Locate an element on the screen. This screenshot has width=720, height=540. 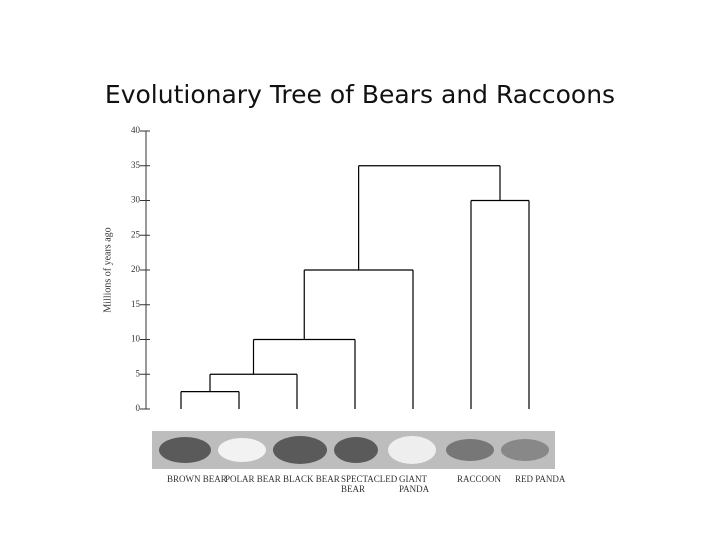
animal-silhouettes is located at coordinates (354, 450).